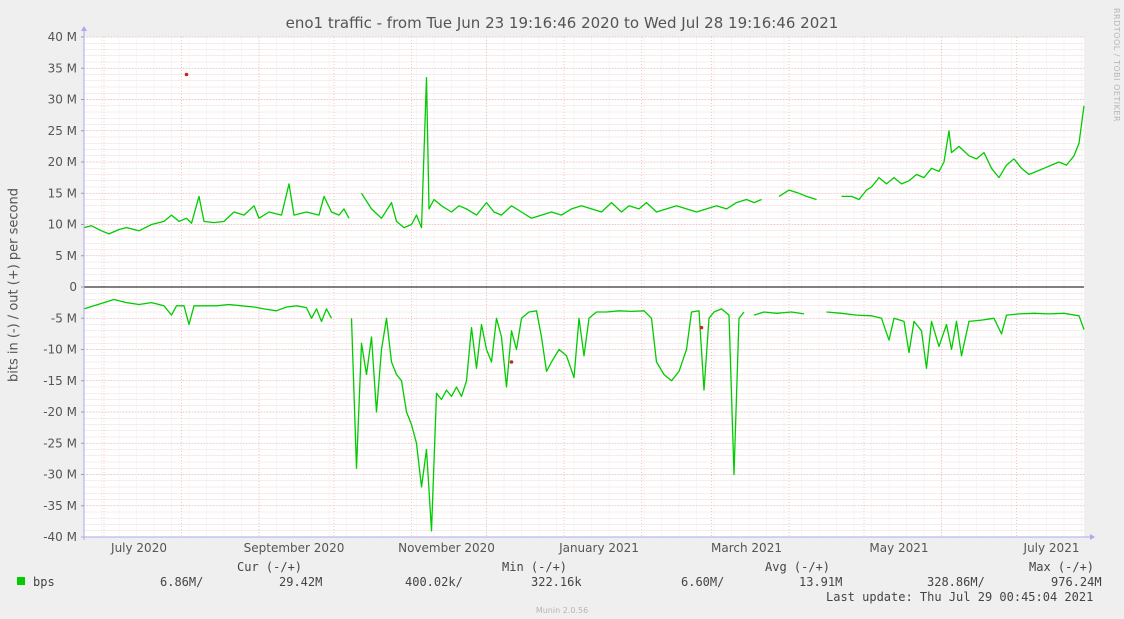 The width and height of the screenshot is (1124, 619). I want to click on legend-max-in: 328.86M/, so click(956, 582).